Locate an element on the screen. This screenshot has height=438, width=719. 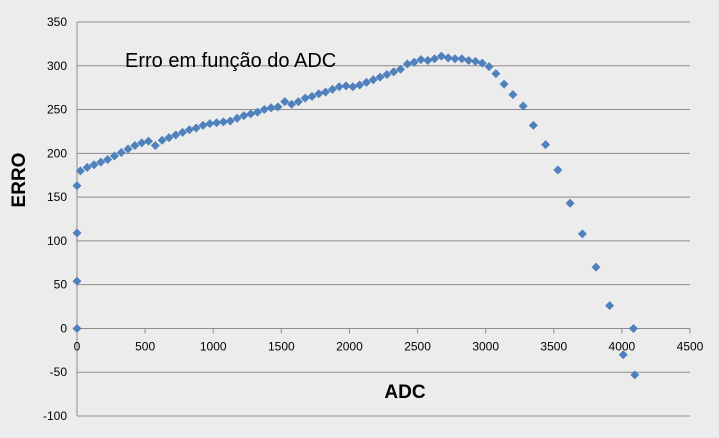
x-tick-labels: 0 500 1000 1500 2000 2500 3000 3500 4000 4500 is located at coordinates (389, 346).